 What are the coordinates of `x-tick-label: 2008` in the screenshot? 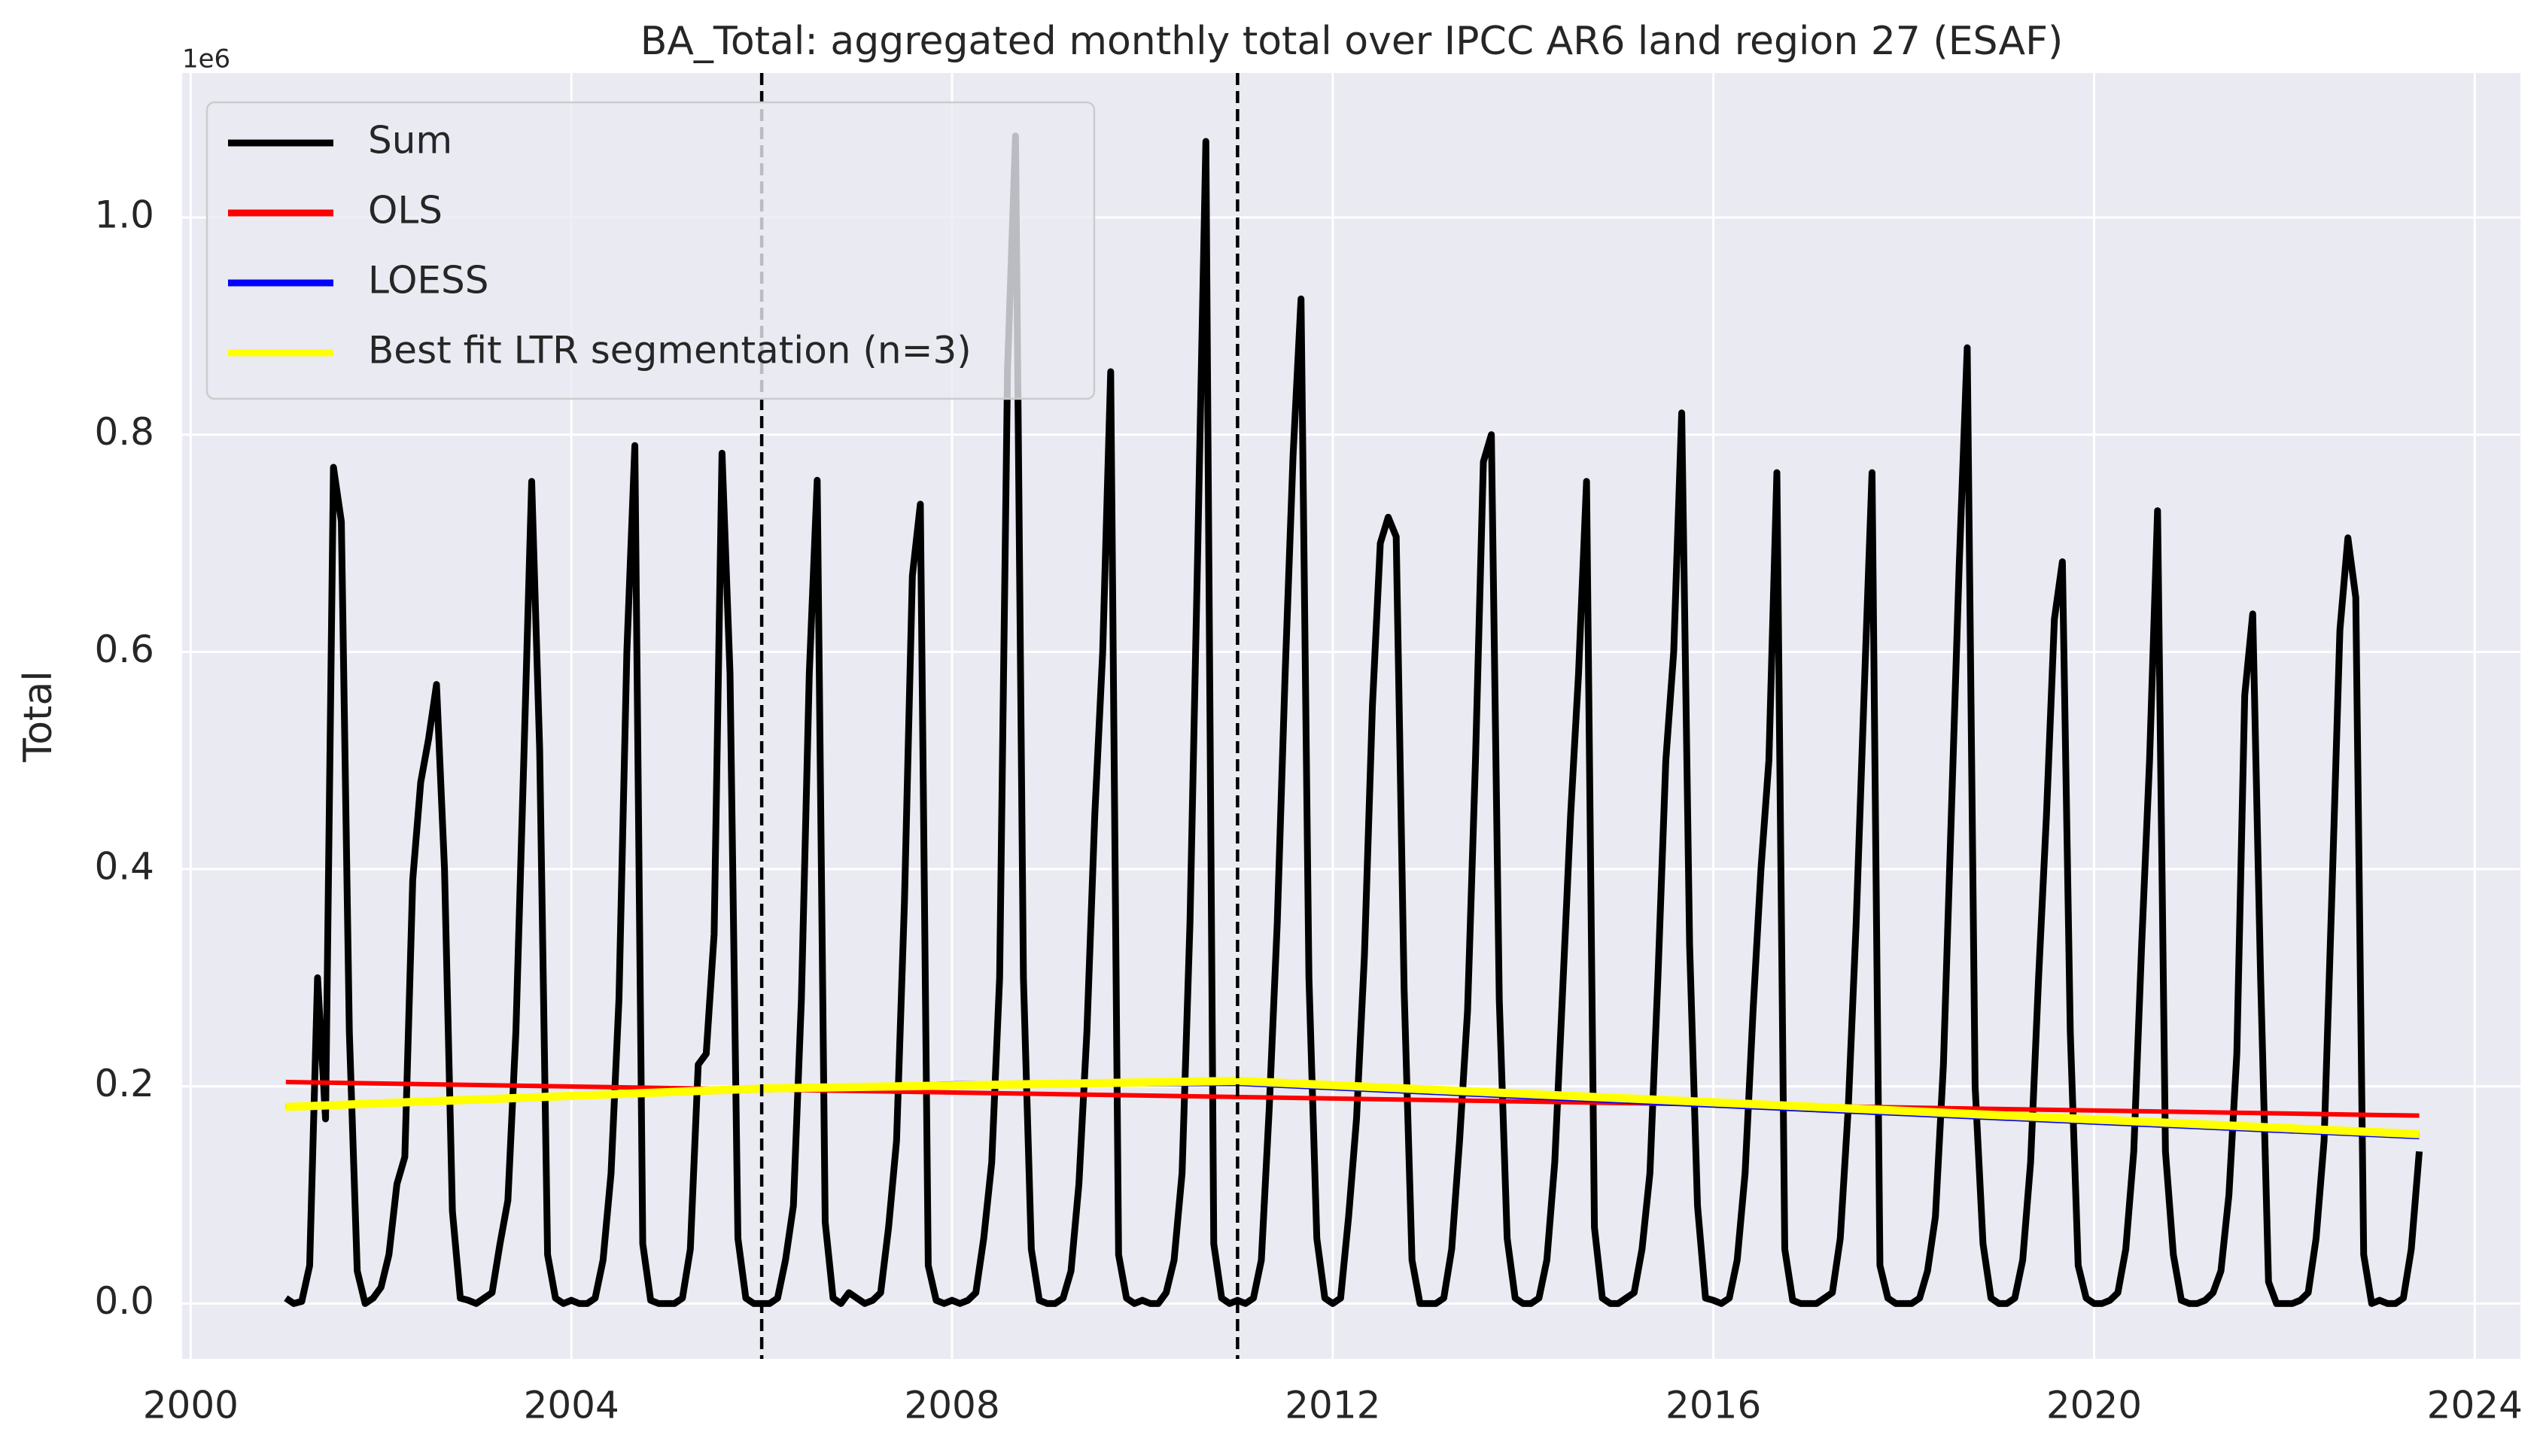 It's located at (951, 1405).